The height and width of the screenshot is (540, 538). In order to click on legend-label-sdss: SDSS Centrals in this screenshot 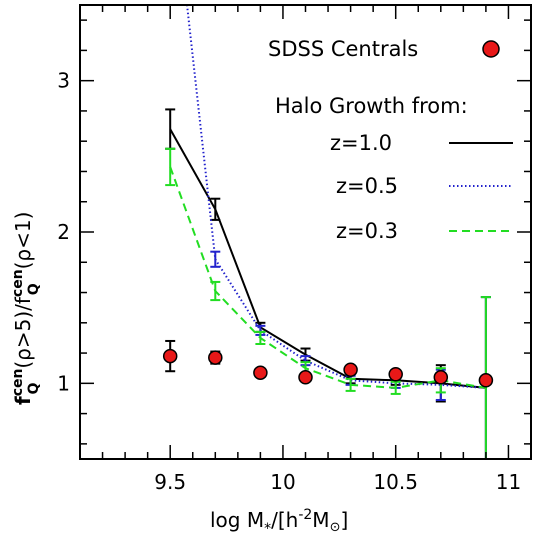, I will do `click(343, 49)`.